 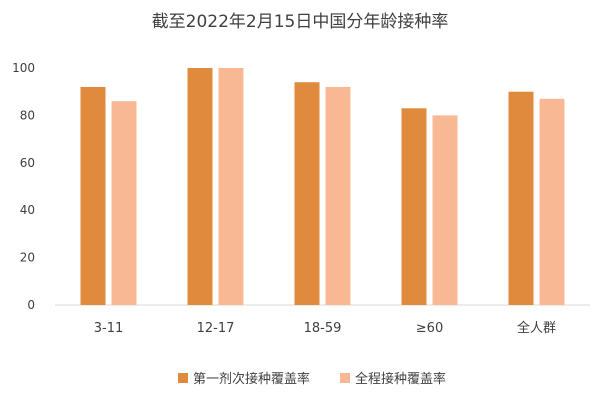 I want to click on x-category-label: 全人群, so click(x=536, y=328).